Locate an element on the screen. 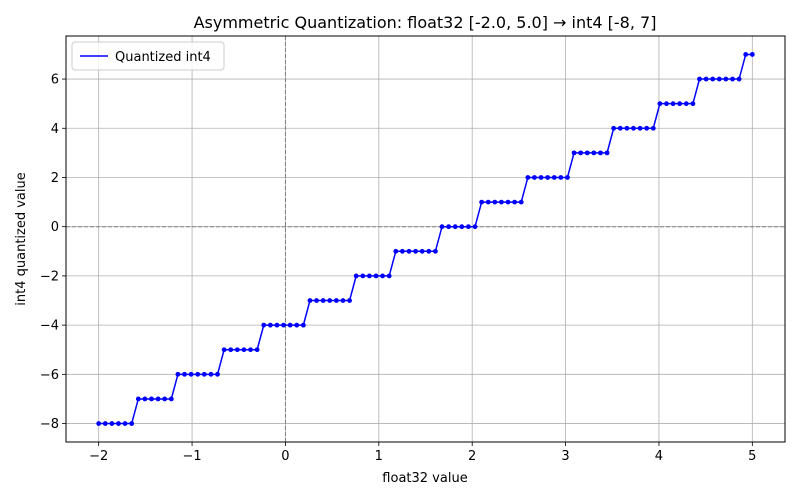 The width and height of the screenshot is (800, 500). x-axis-label: float32 value is located at coordinates (424, 478).